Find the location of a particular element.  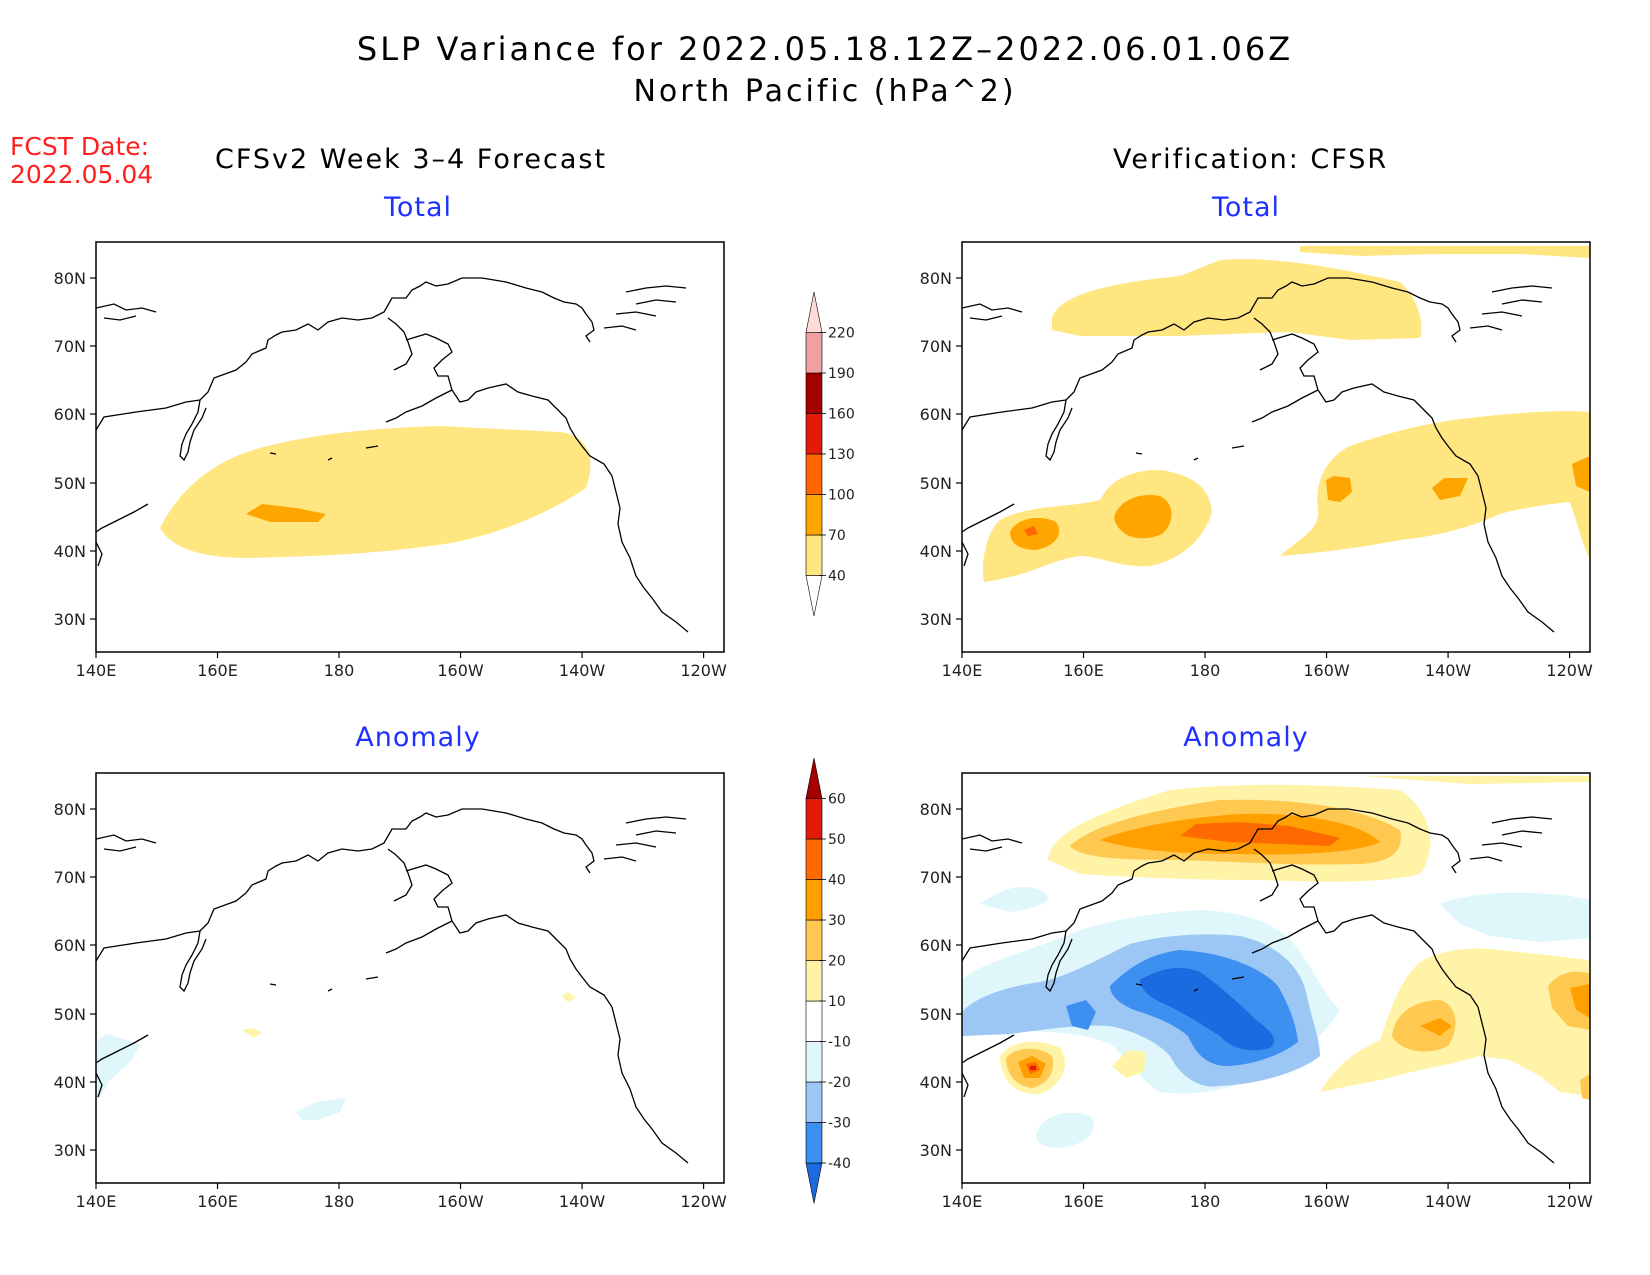

colorbar-label: 190 is located at coordinates (841, 374).